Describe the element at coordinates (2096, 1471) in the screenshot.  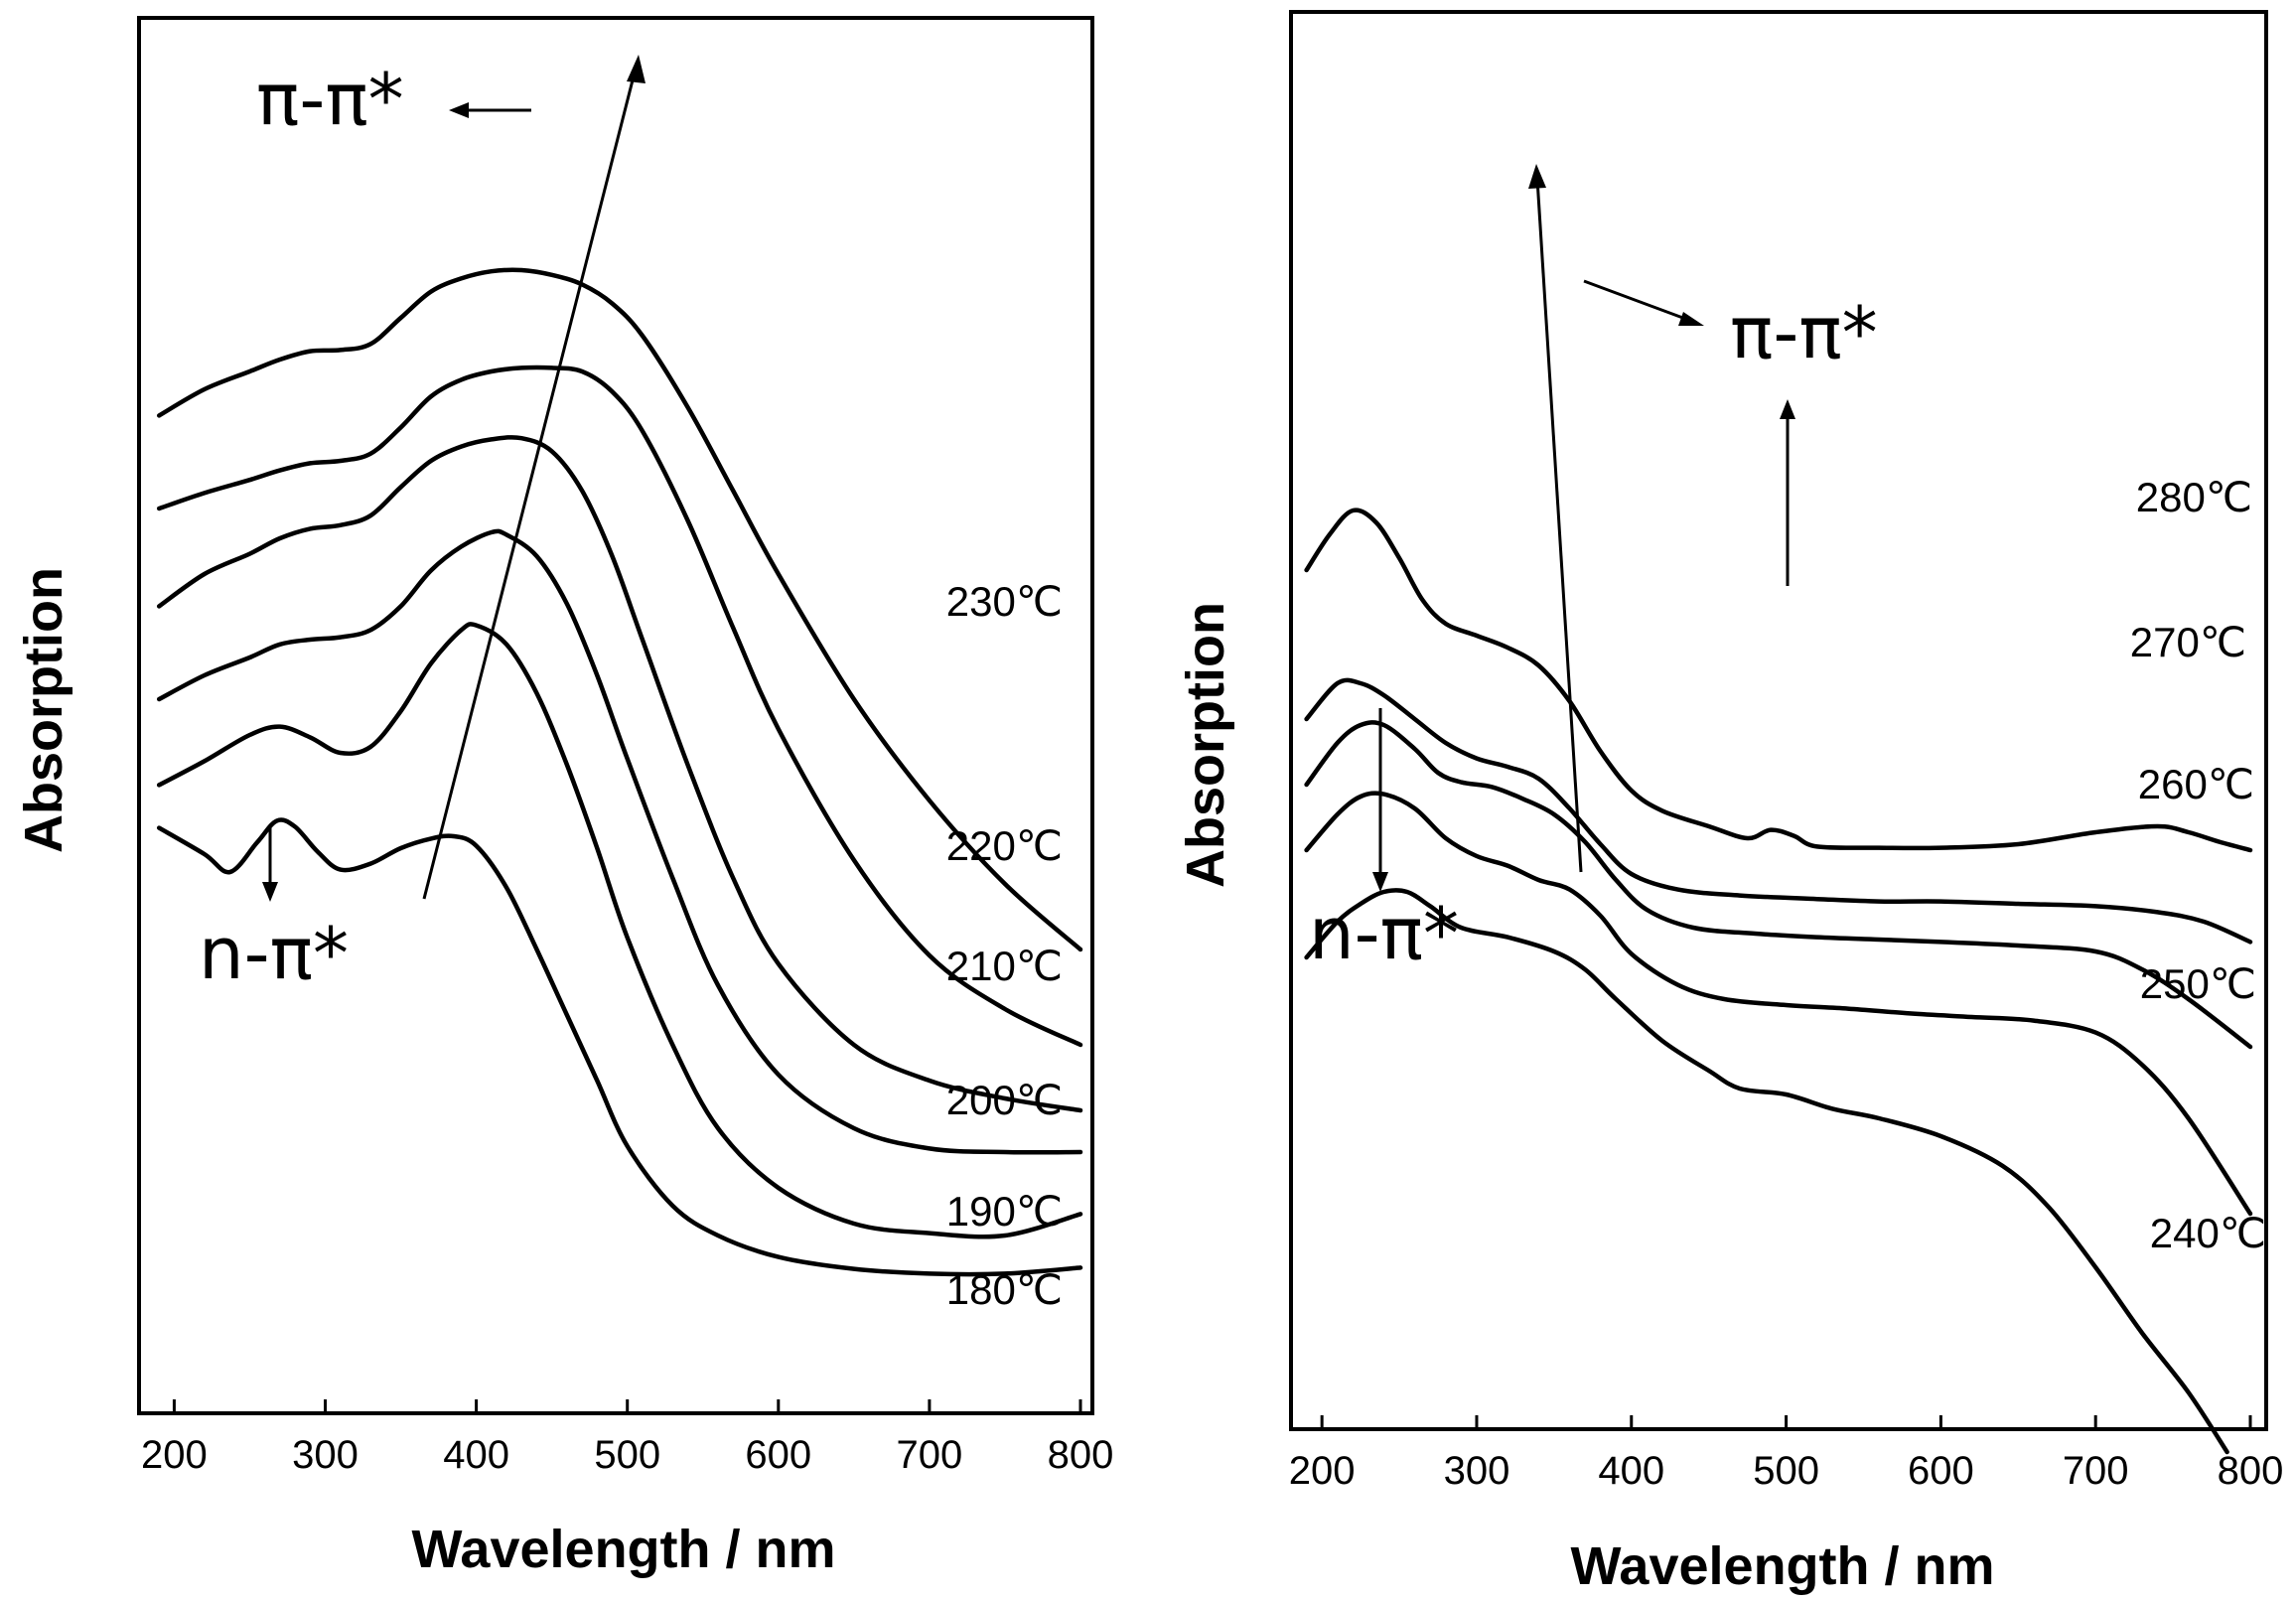
I see `right-x-tick-label: 700` at that location.